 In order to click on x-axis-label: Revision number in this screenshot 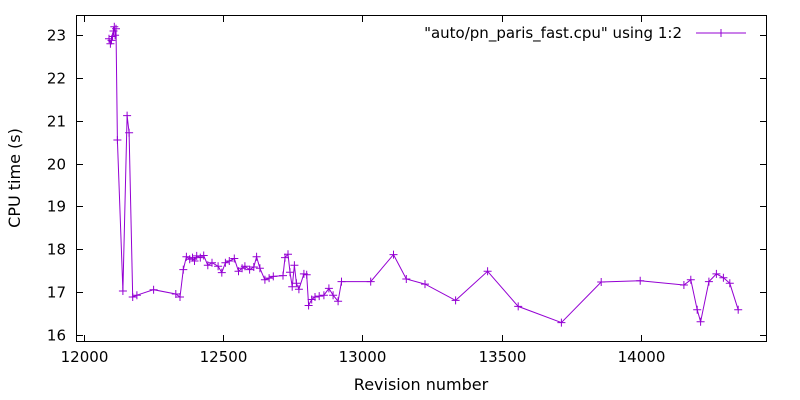, I will do `click(421, 384)`.